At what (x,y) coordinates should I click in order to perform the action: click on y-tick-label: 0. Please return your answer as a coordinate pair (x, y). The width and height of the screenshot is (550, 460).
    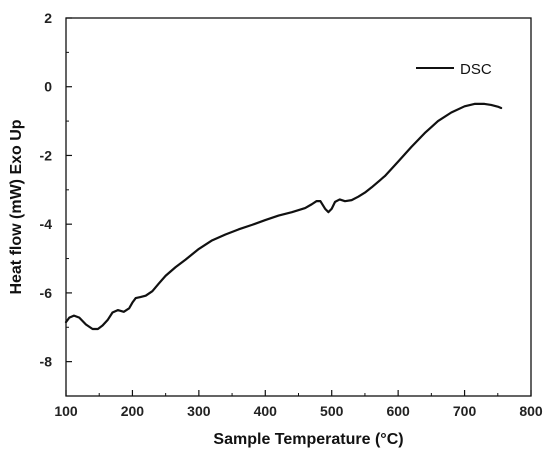
    Looking at the image, I should click on (48, 87).